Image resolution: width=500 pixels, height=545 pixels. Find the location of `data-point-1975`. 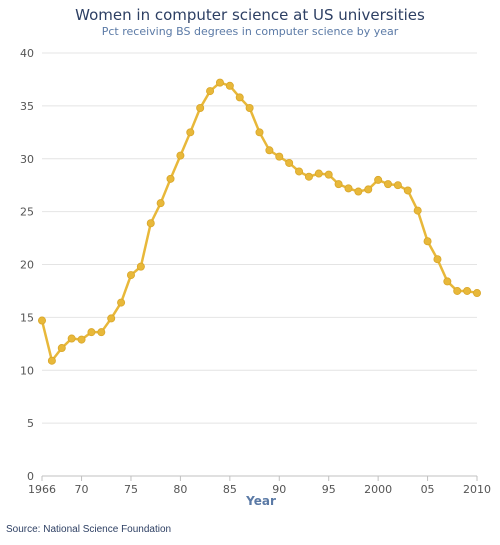

data-point-1975 is located at coordinates (130, 275).